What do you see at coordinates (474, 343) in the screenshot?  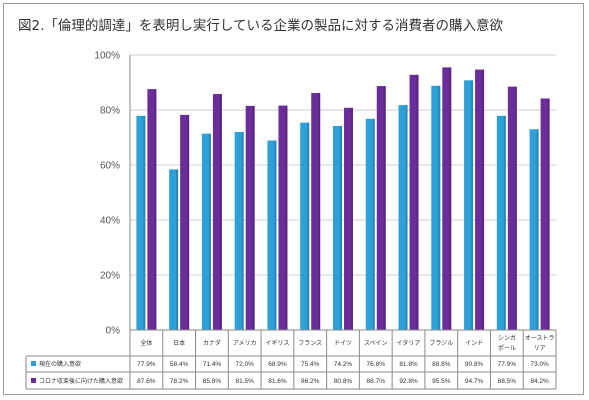 I see `category-label: インド` at bounding box center [474, 343].